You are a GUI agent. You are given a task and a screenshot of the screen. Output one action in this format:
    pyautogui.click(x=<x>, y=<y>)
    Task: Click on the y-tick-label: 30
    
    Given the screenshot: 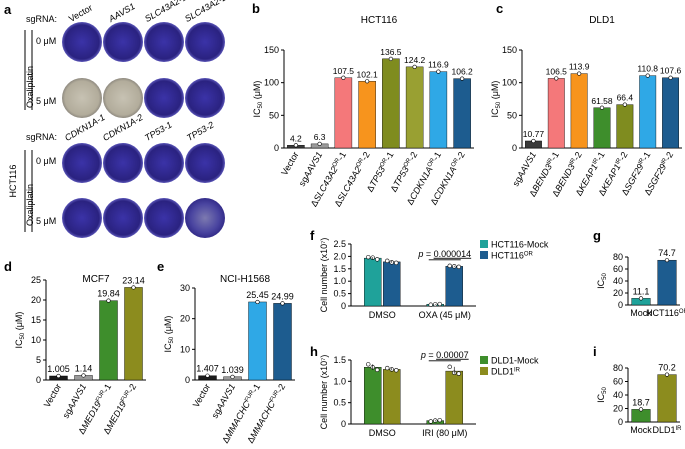 What is the action you would take?
    pyautogui.click(x=185, y=288)
    